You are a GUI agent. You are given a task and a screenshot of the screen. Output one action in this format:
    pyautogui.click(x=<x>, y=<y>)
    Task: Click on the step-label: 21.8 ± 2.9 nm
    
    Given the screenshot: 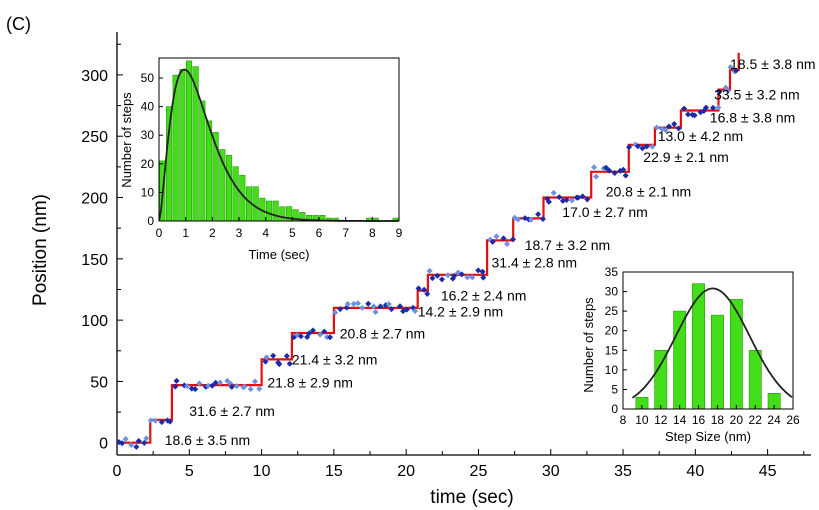 What is the action you would take?
    pyautogui.click(x=310, y=383)
    